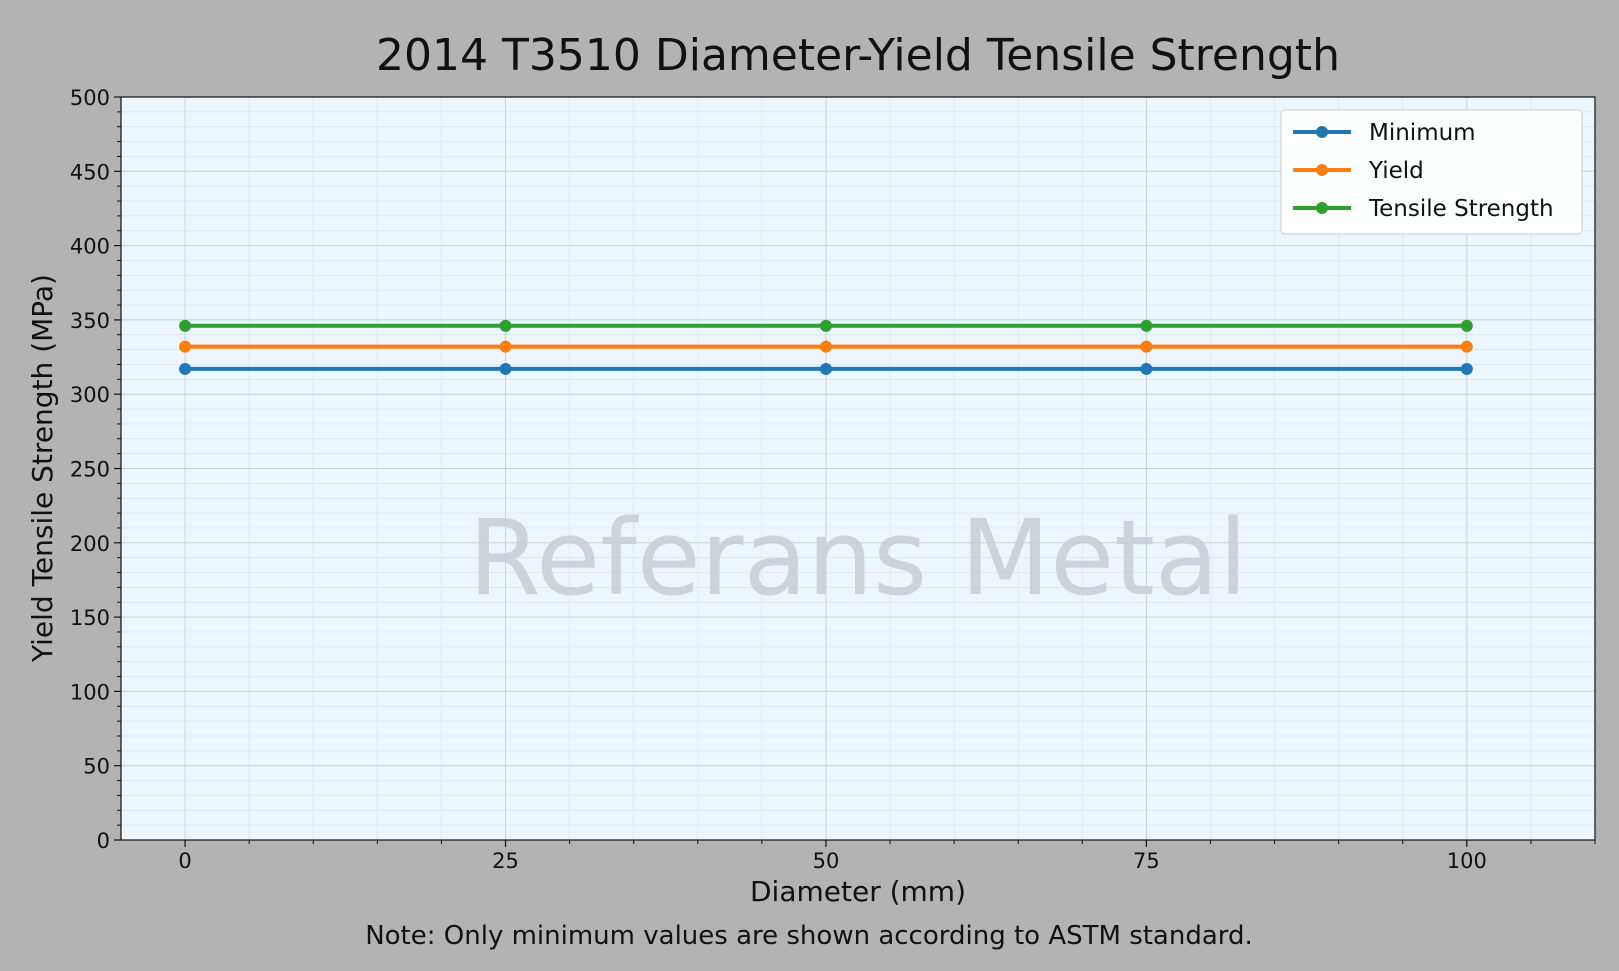 The image size is (1619, 971). I want to click on y-tick-label: 150, so click(90, 618).